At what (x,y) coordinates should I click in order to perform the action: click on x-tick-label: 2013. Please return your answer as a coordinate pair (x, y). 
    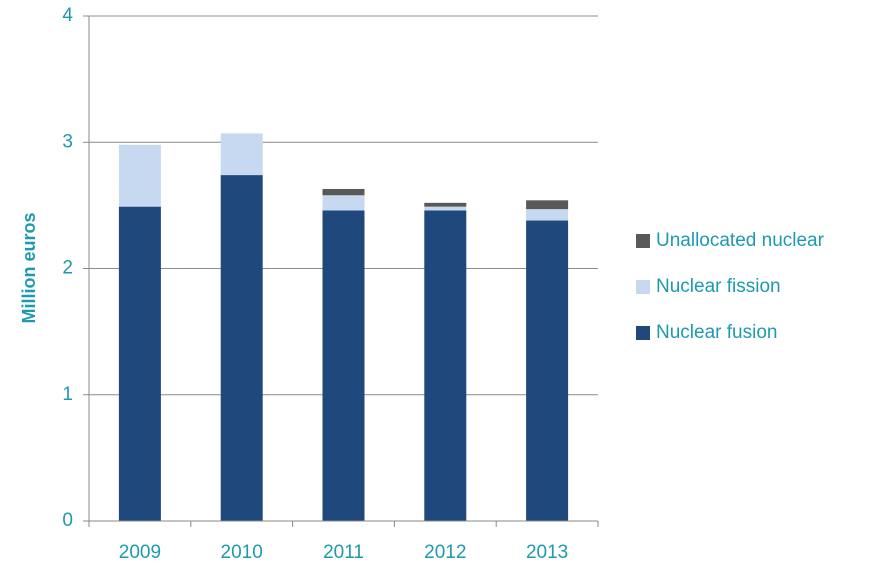
    Looking at the image, I should click on (547, 552).